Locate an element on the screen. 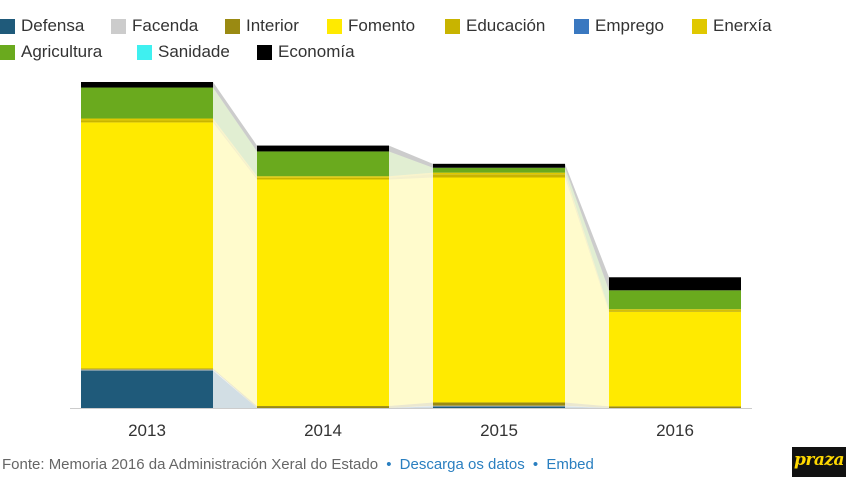 The width and height of the screenshot is (850, 500). legend-item-sanidade: Sanidade is located at coordinates (183, 52).